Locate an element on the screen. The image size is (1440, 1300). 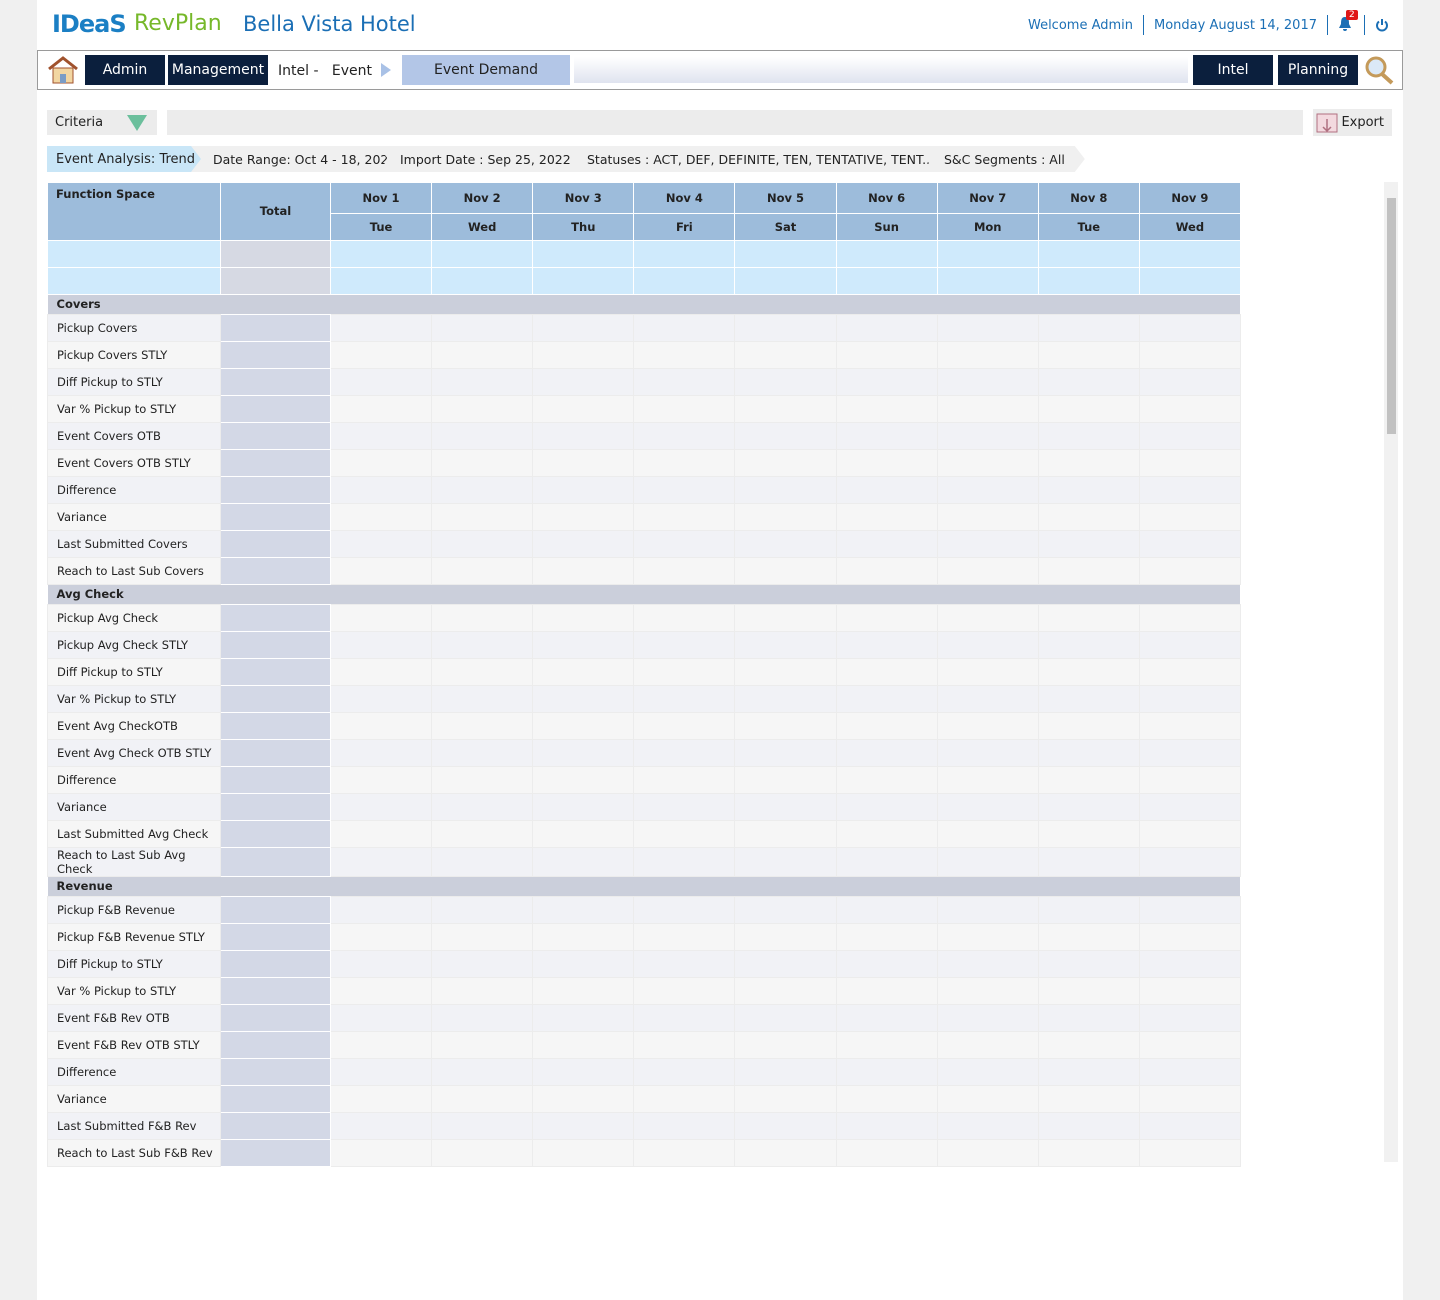
management-button: Management is located at coordinates (218, 70).